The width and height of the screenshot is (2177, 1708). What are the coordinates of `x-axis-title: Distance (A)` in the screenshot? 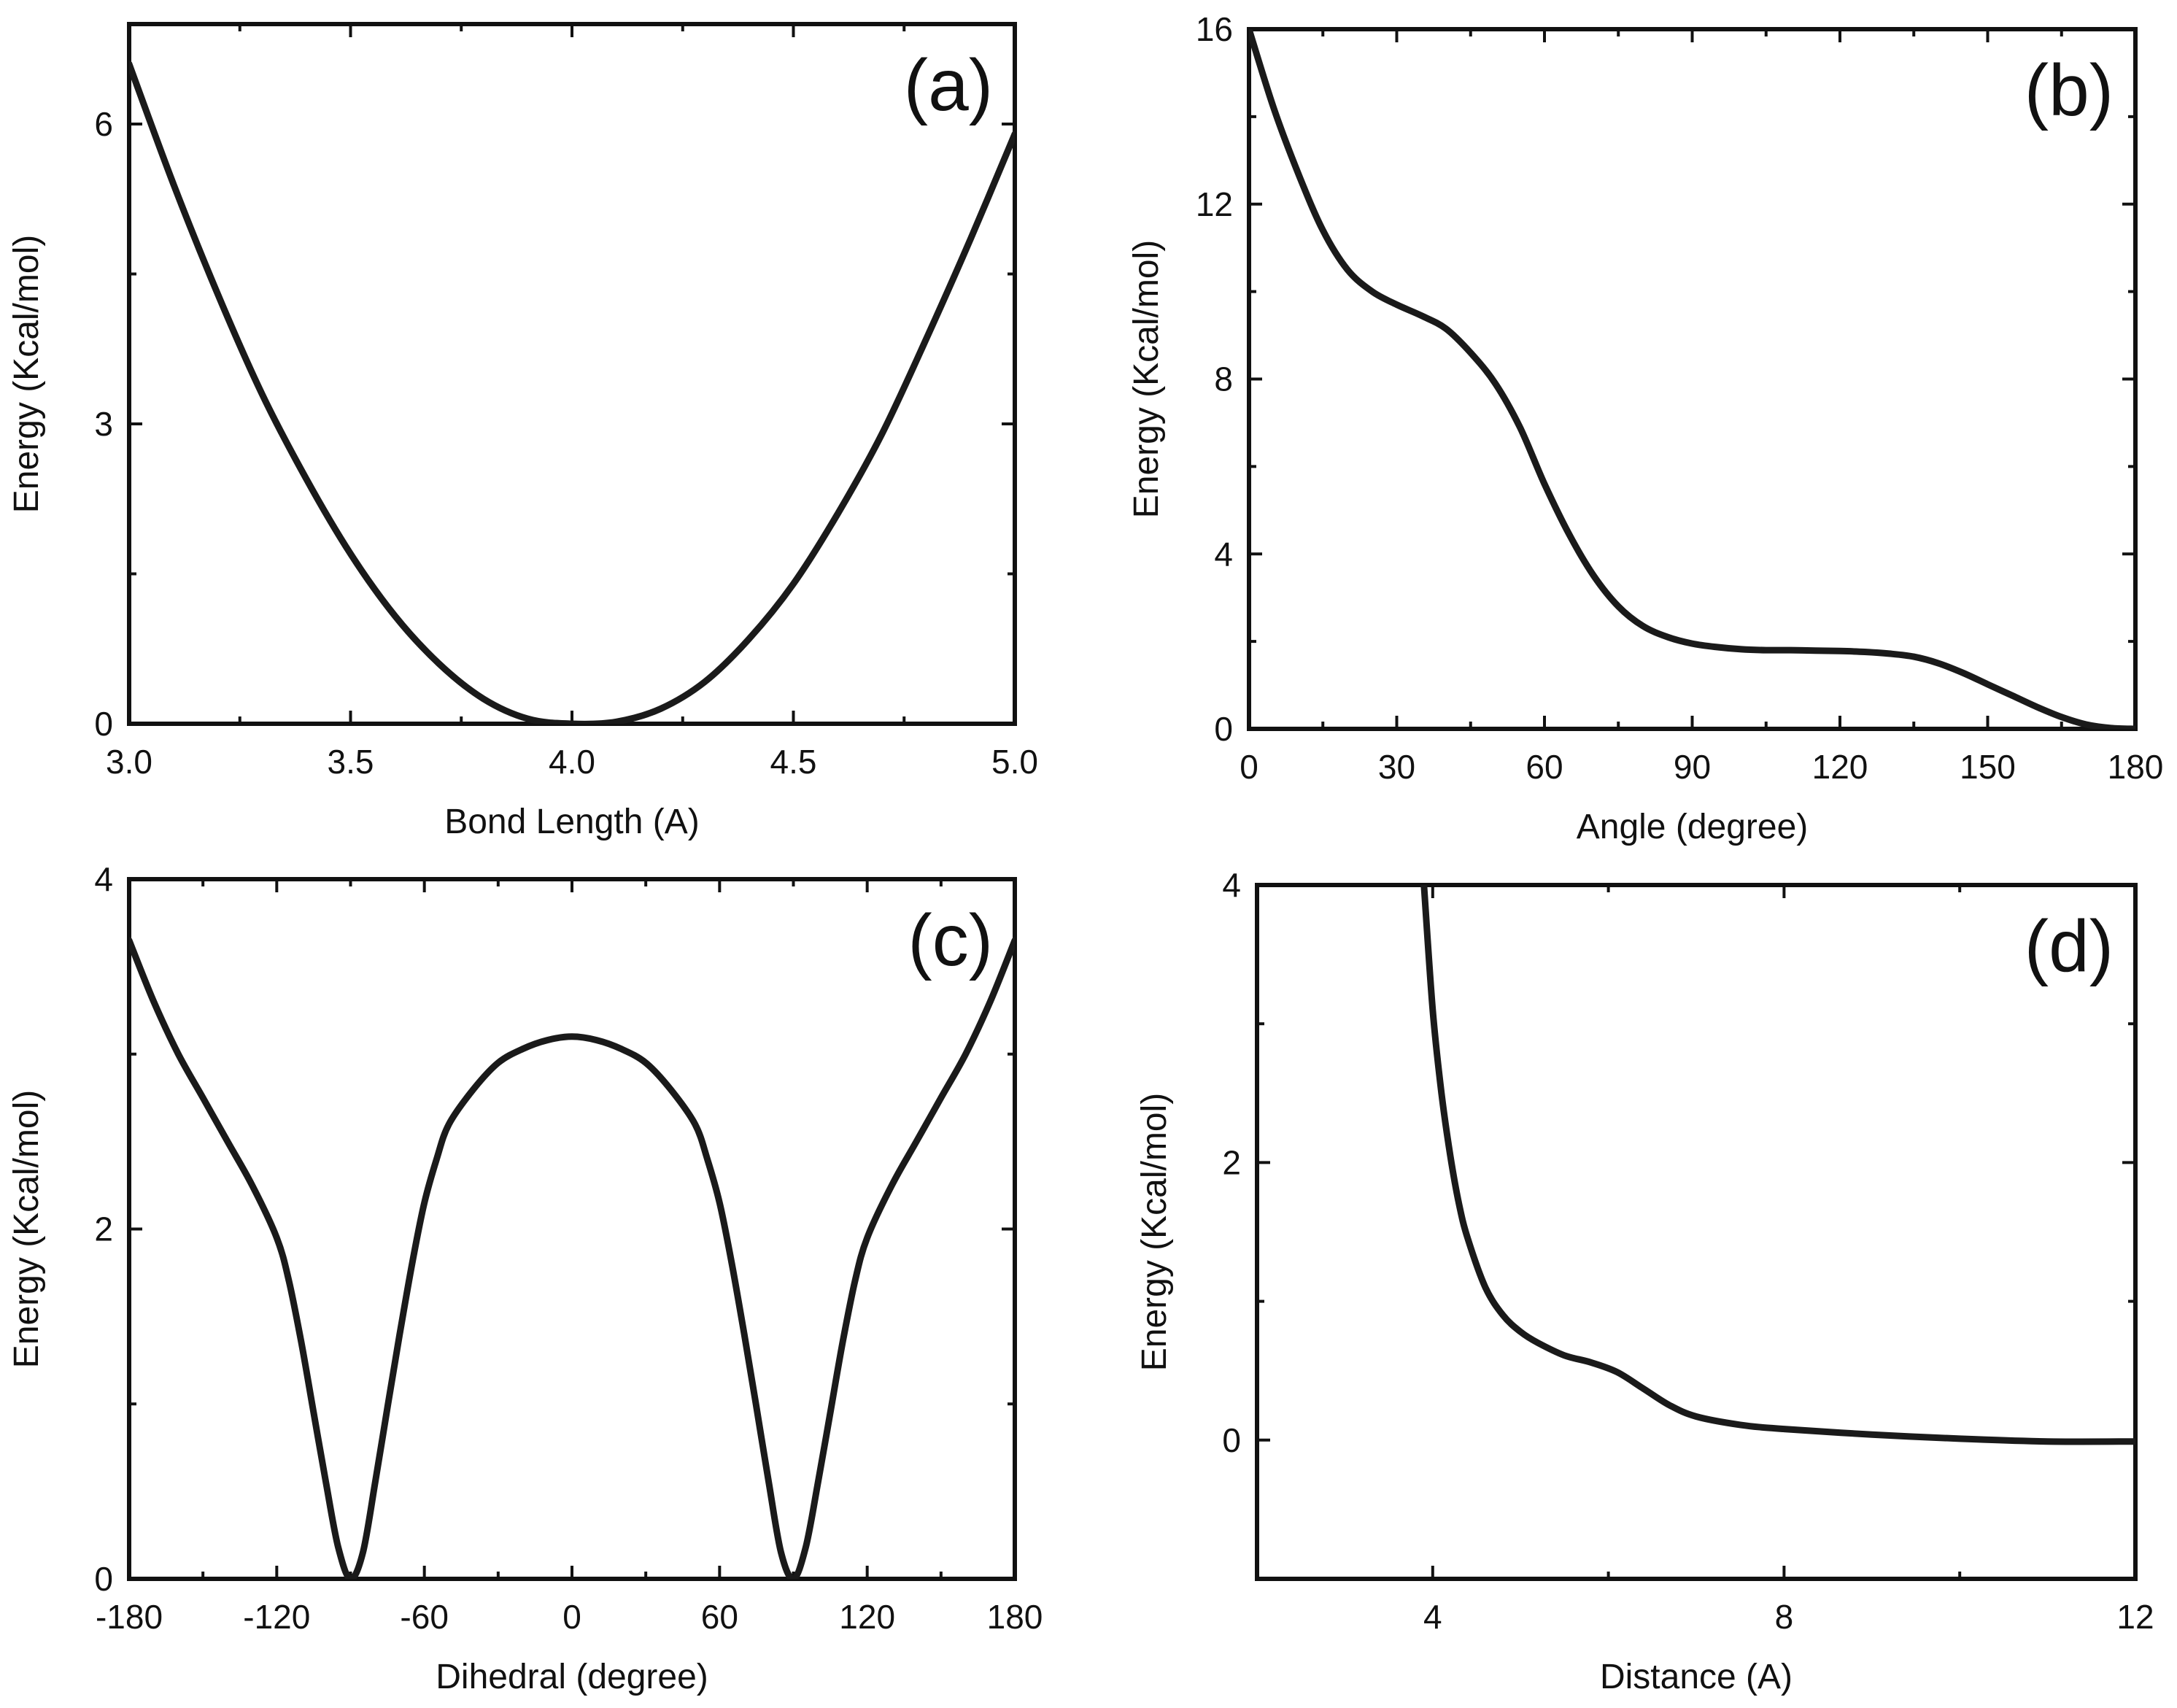 It's located at (1696, 1677).